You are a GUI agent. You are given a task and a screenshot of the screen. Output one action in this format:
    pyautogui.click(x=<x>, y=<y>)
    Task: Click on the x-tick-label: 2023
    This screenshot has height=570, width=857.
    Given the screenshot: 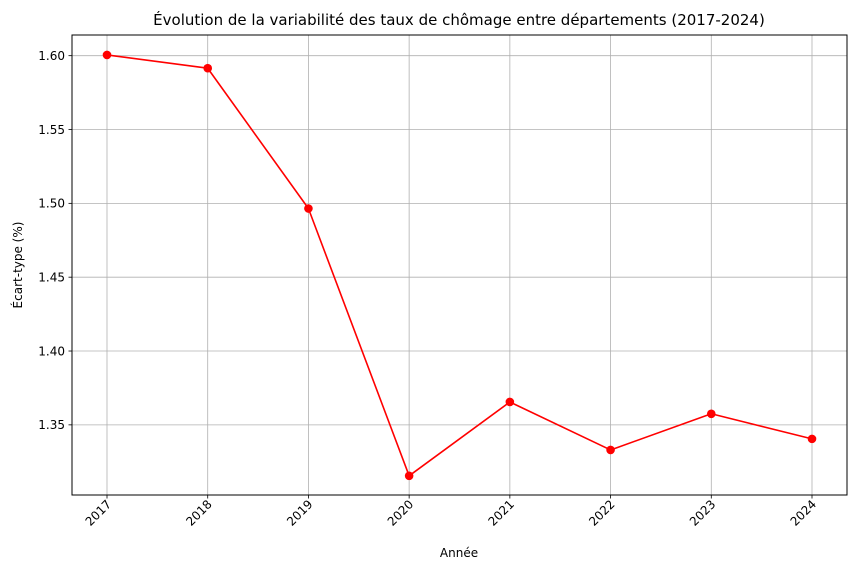 What is the action you would take?
    pyautogui.click(x=702, y=512)
    